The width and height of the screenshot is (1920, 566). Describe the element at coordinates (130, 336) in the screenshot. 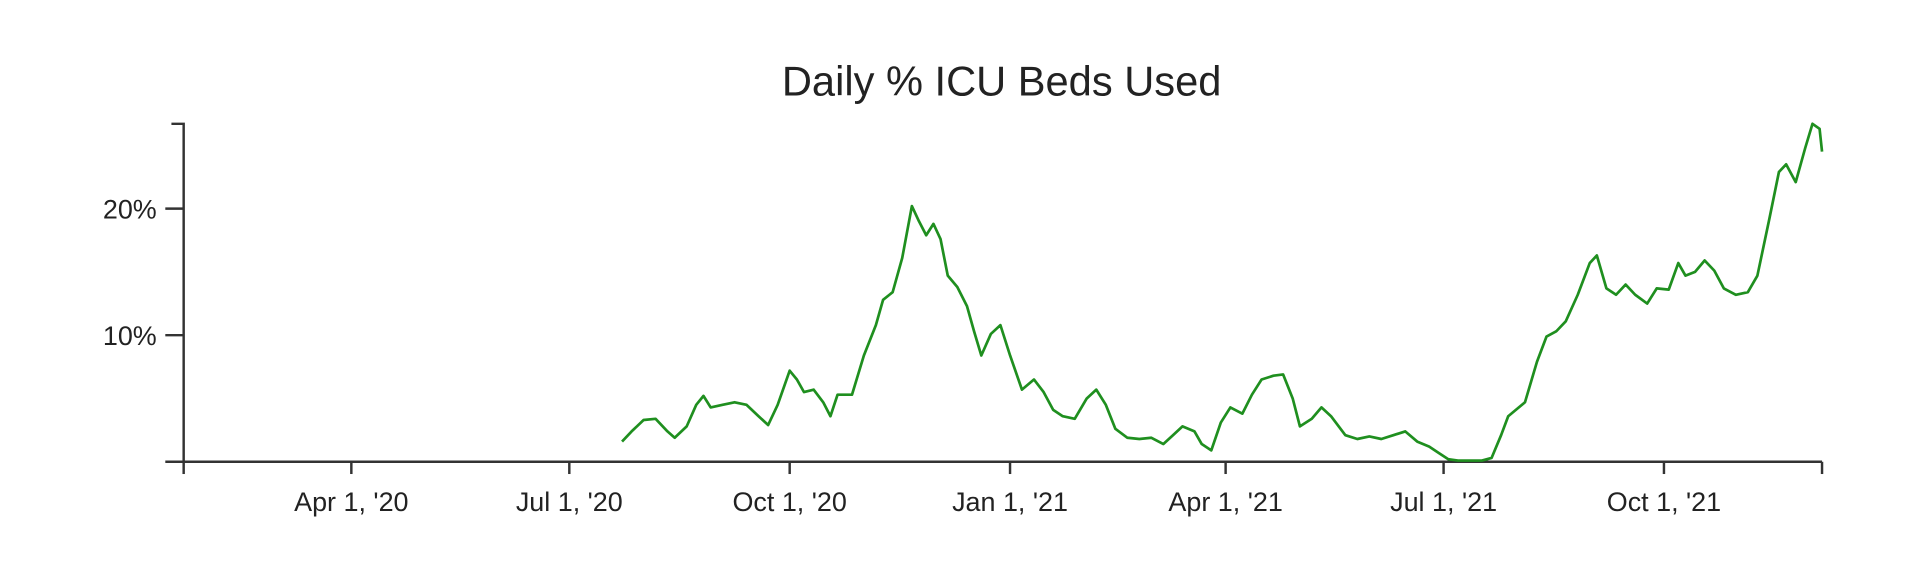

I see `y-tick-label: 10%` at that location.